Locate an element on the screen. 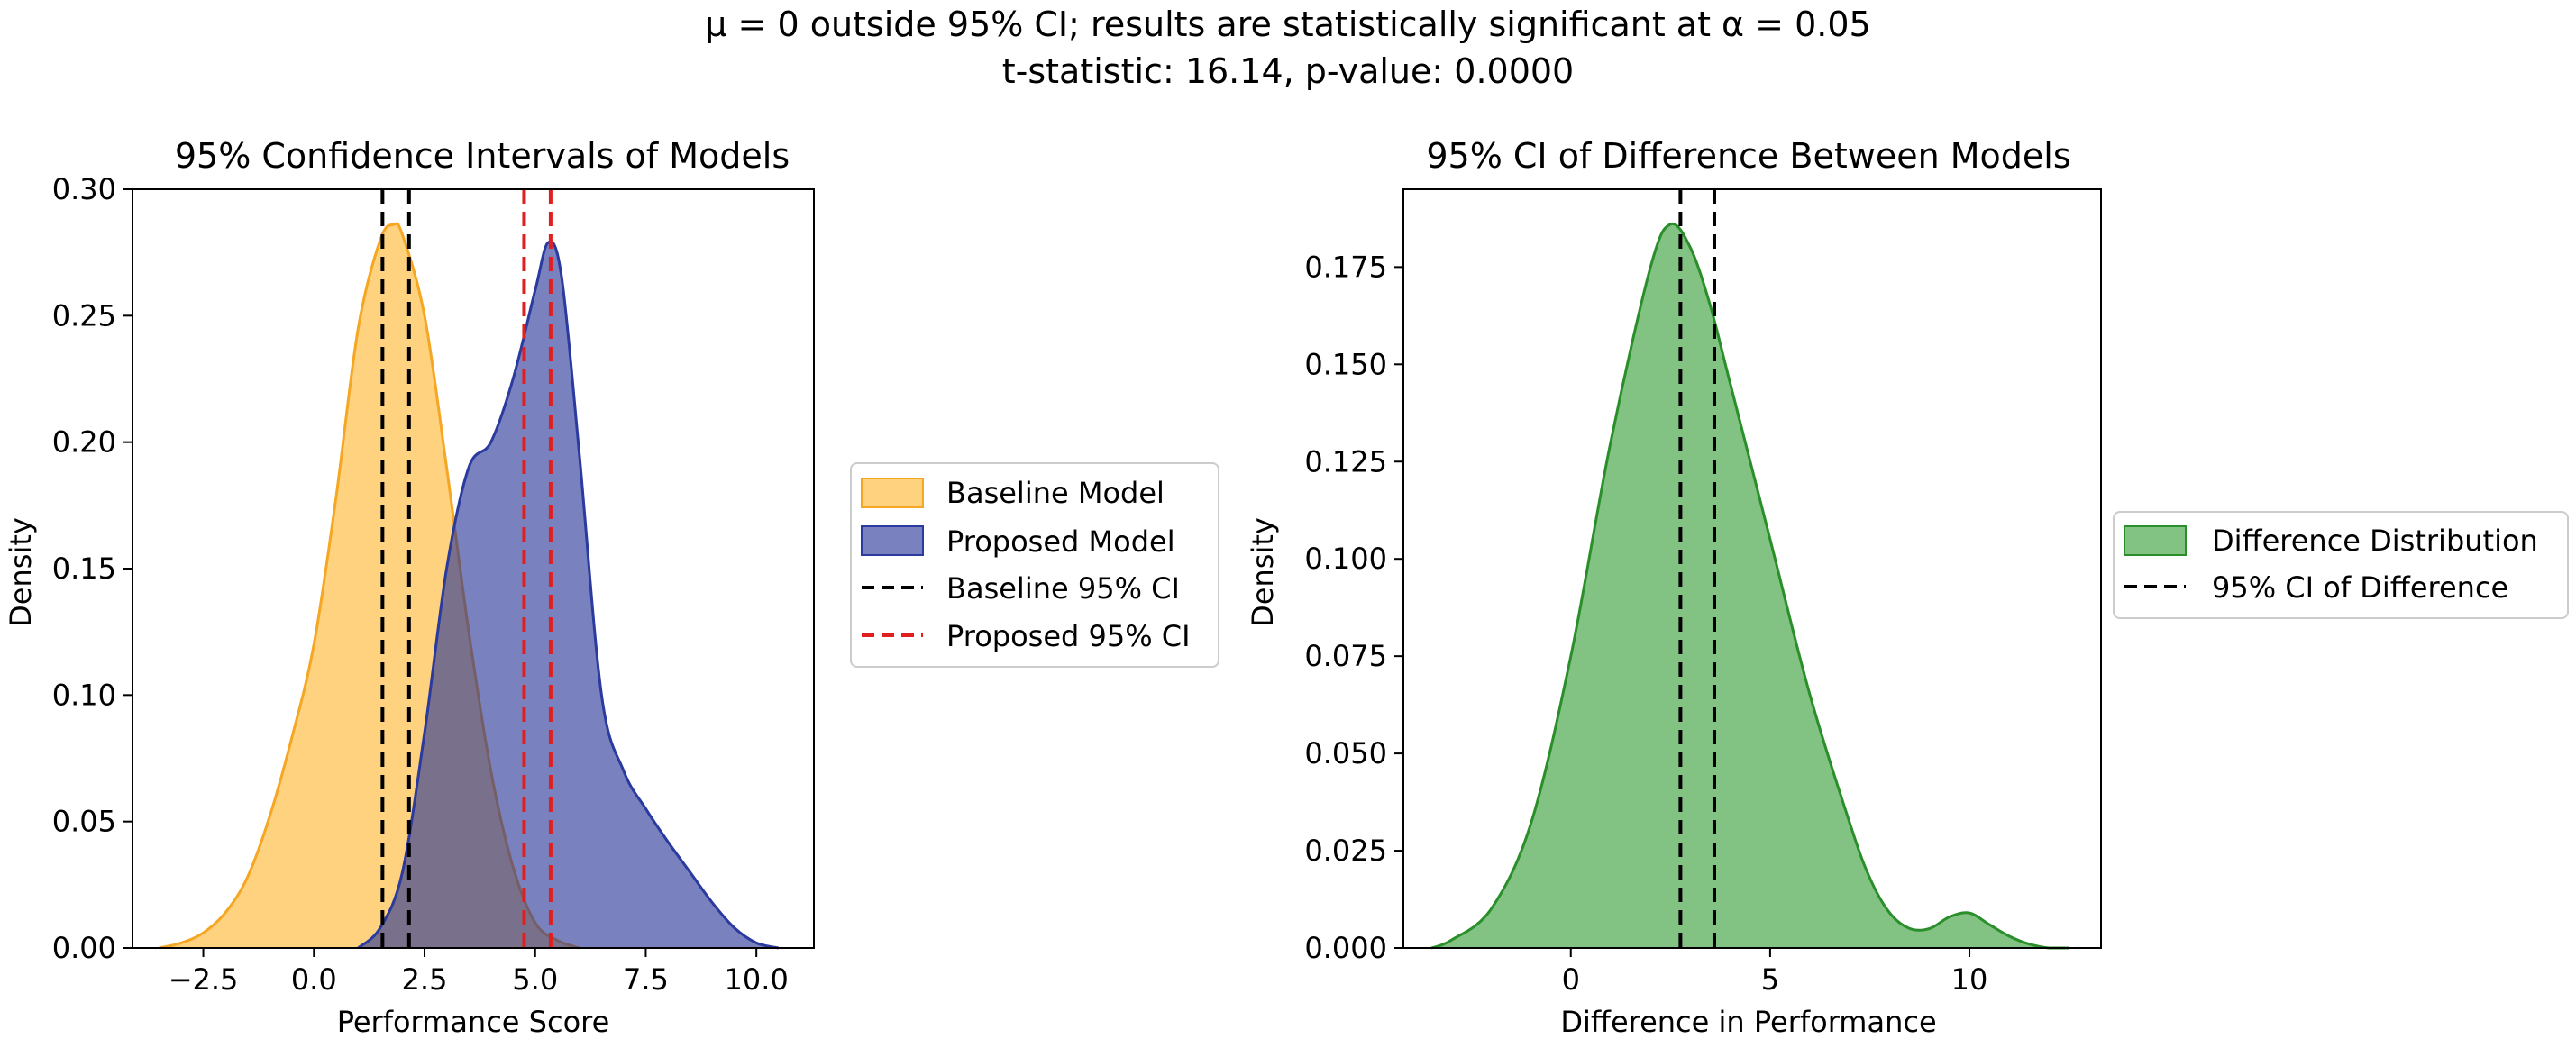 This screenshot has height=1039, width=2576. x-tick-label: 10.0 is located at coordinates (757, 980).